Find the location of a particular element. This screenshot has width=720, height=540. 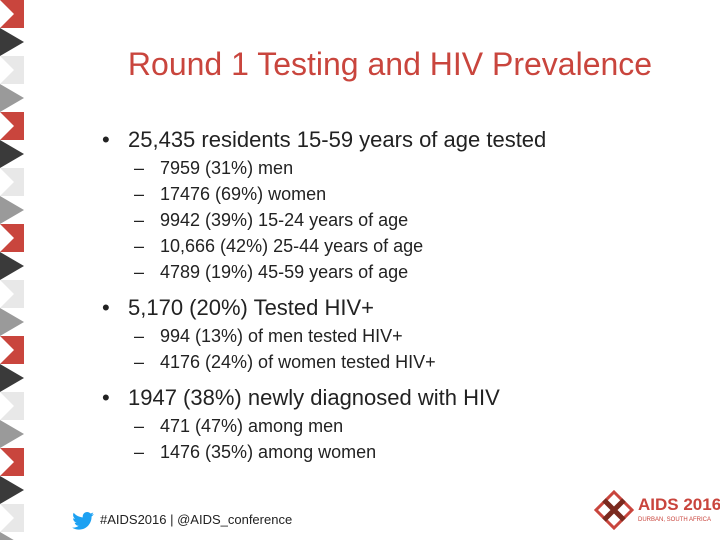

bullet-text: 1947 (38%) newly diagnosed with HIV is located at coordinates (314, 397).